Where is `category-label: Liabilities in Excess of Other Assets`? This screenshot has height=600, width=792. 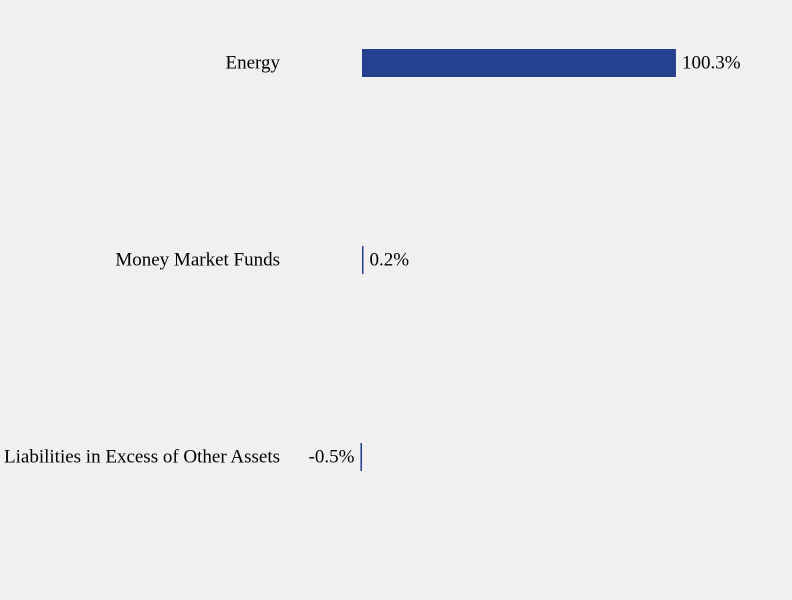 category-label: Liabilities in Excess of Other Assets is located at coordinates (142, 457).